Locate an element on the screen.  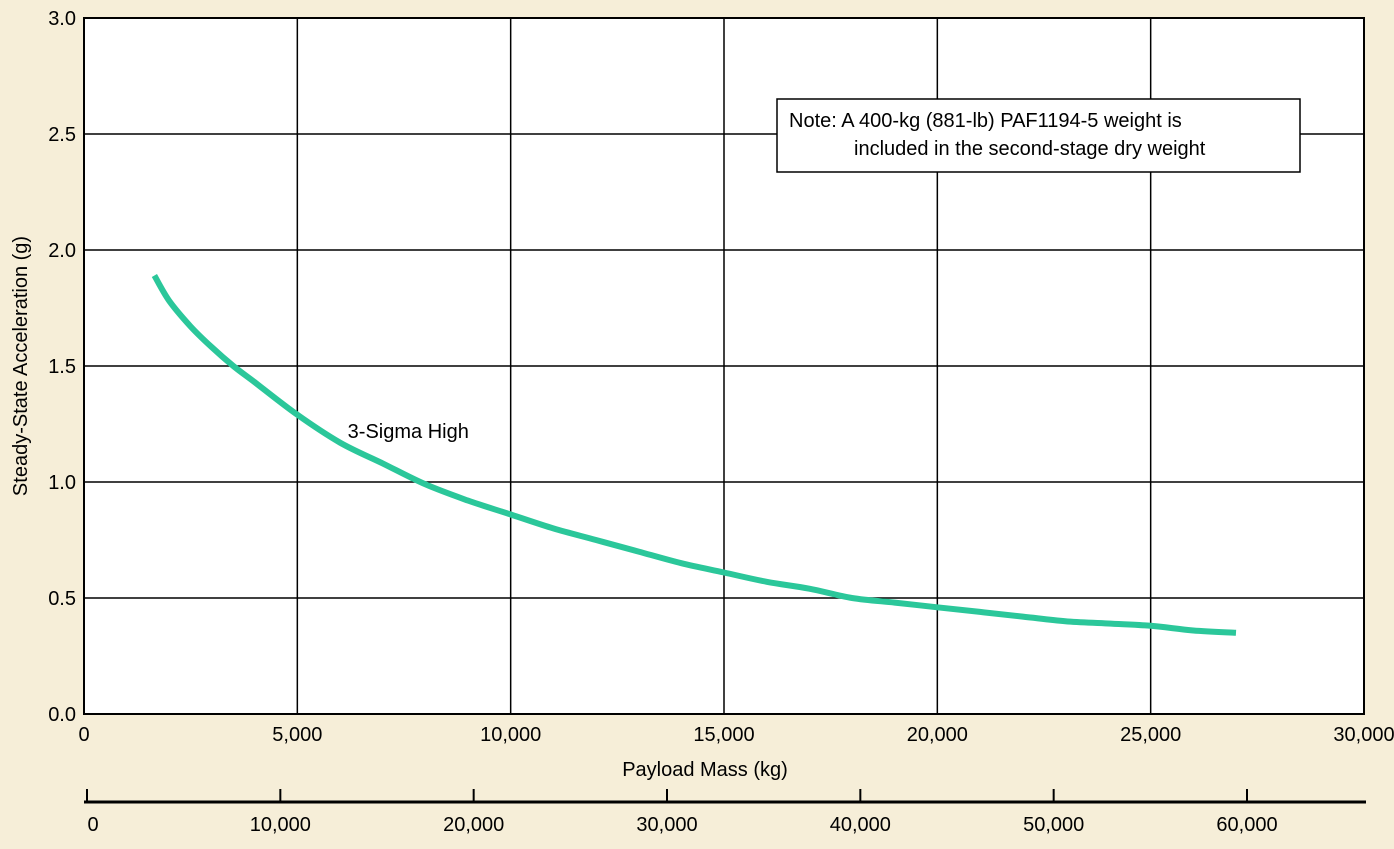
secondary-x-tick-label: 0 is located at coordinates (92, 825).